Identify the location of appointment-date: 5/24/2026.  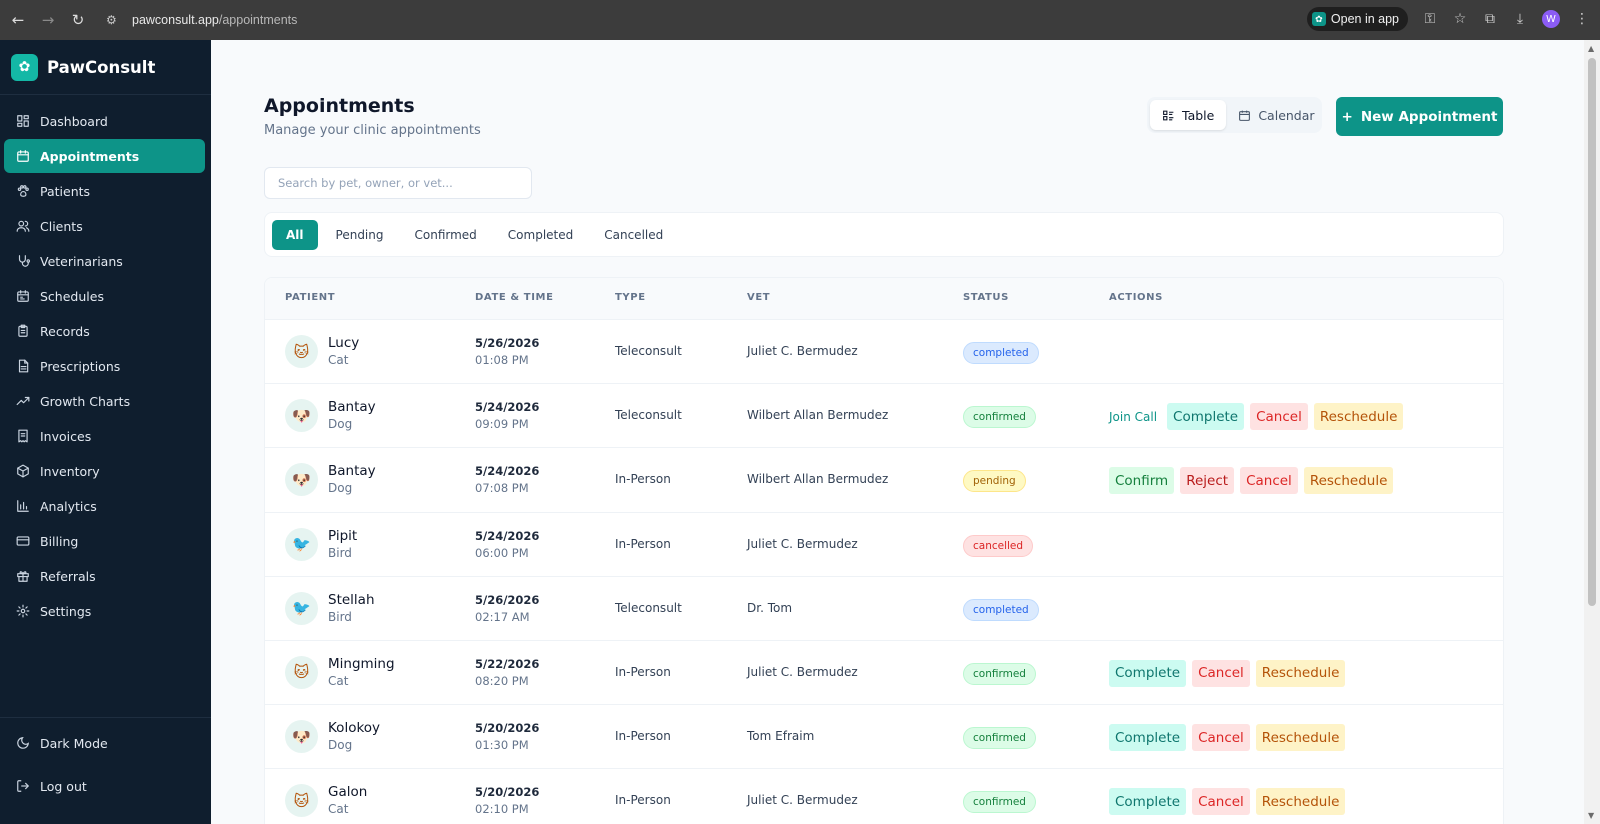
(507, 471).